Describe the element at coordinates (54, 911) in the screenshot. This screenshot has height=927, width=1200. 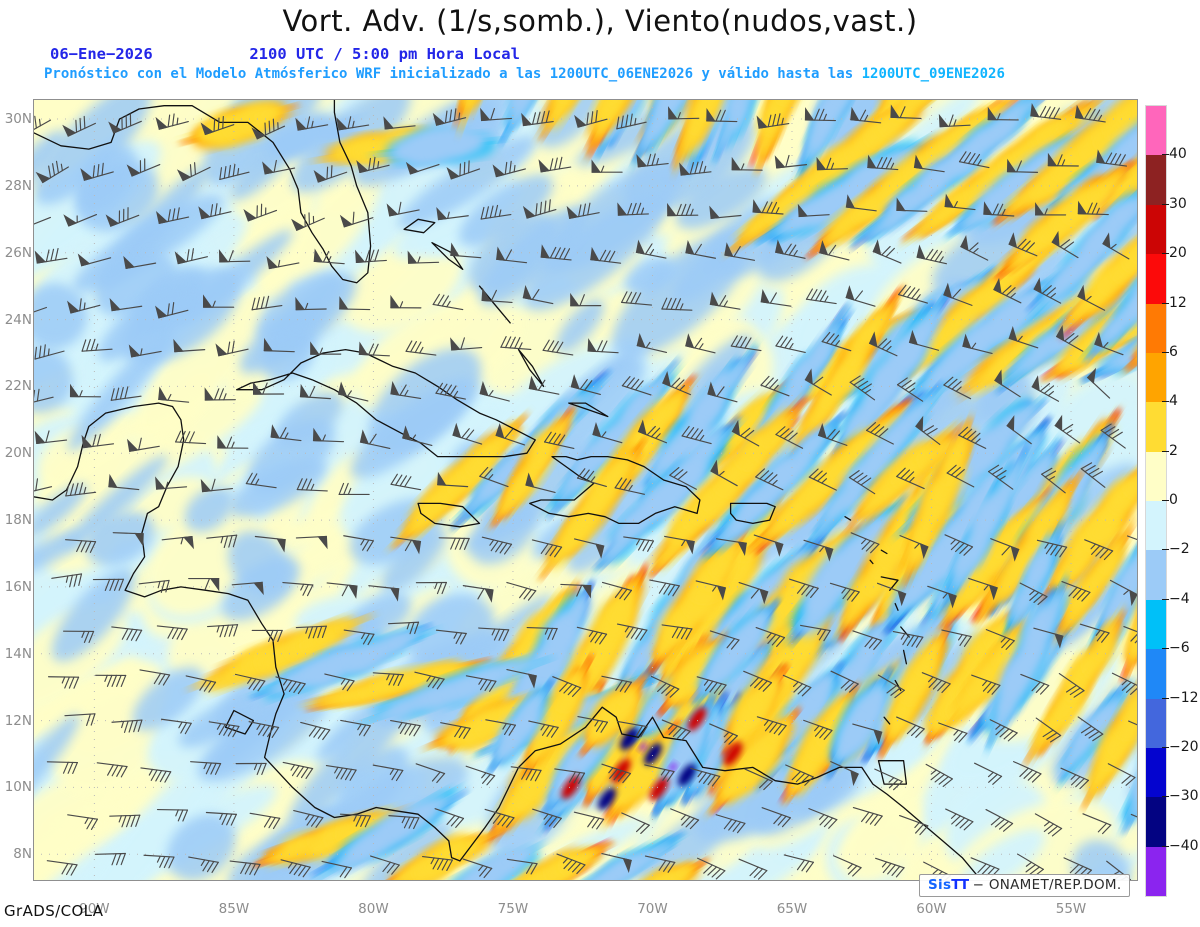
I see `grads-credit: GrADS/COLA` at that location.